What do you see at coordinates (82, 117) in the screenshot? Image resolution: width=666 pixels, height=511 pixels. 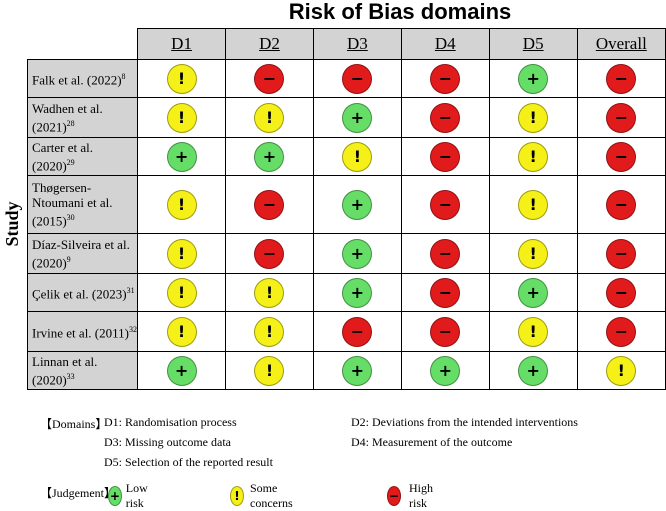 I see `study-name-cell: Wadhen et al. (2021)28` at bounding box center [82, 117].